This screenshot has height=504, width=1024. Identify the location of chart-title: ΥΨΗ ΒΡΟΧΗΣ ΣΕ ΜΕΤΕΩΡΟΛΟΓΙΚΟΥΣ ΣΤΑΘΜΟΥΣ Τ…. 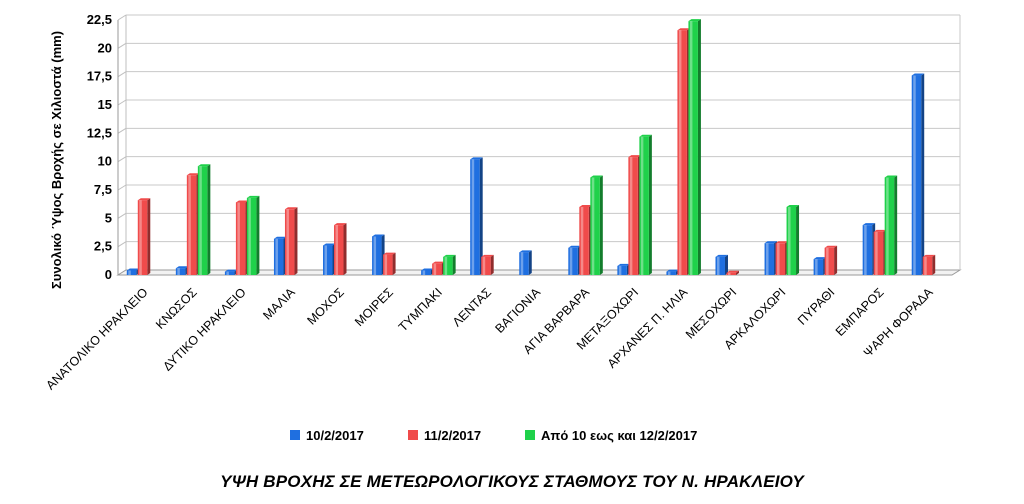
(512, 481).